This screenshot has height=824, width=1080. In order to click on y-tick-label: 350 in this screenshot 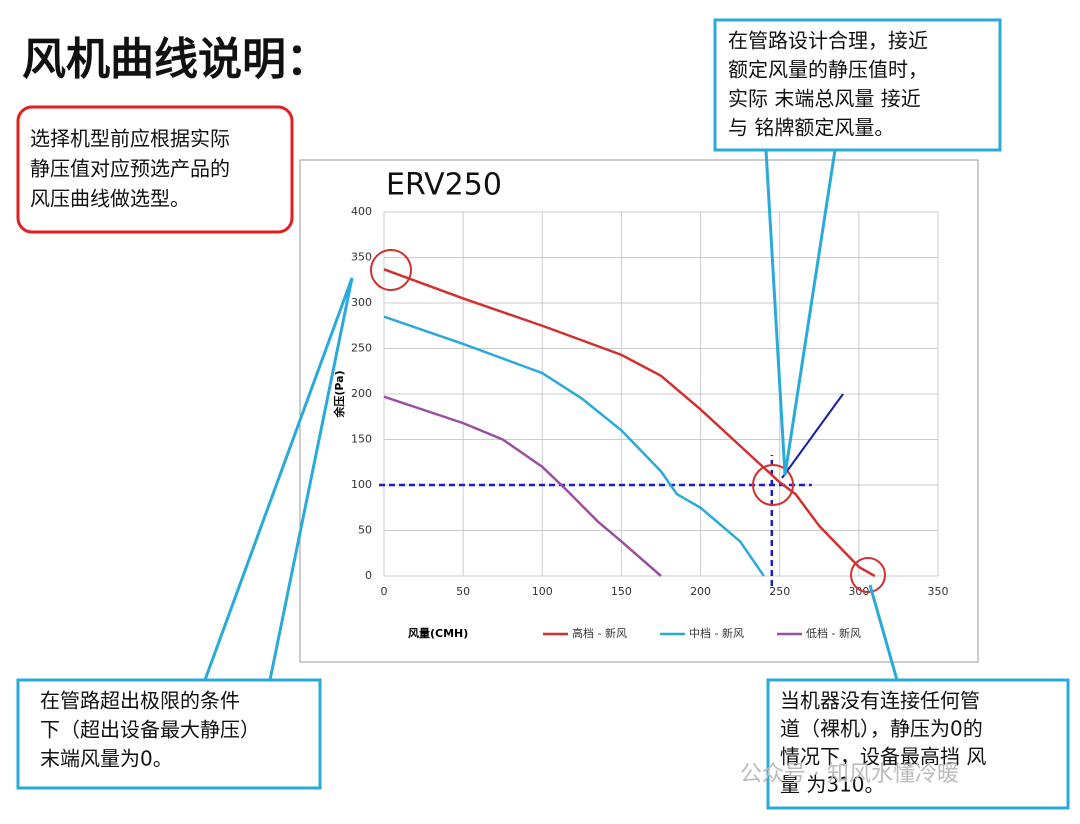, I will do `click(361, 257)`.